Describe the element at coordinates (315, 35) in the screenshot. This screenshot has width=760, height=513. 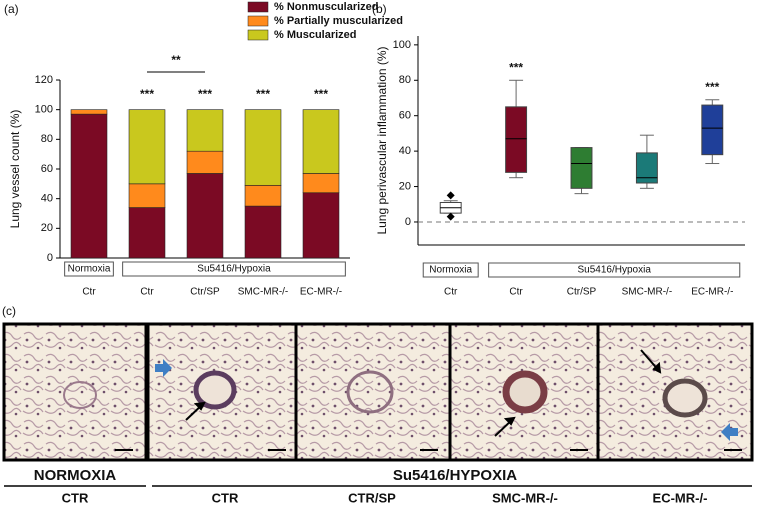
I see `legend-label: % Muscularized` at that location.